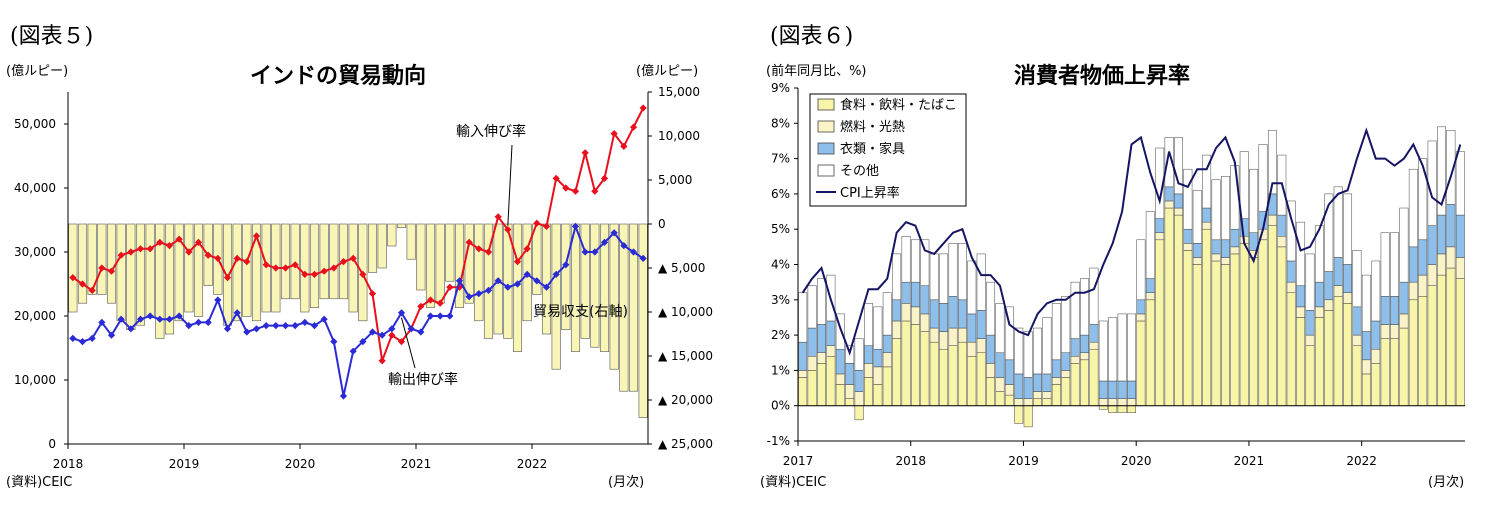  I want to click on left-axis-unit: (億ルピー), so click(37, 71).